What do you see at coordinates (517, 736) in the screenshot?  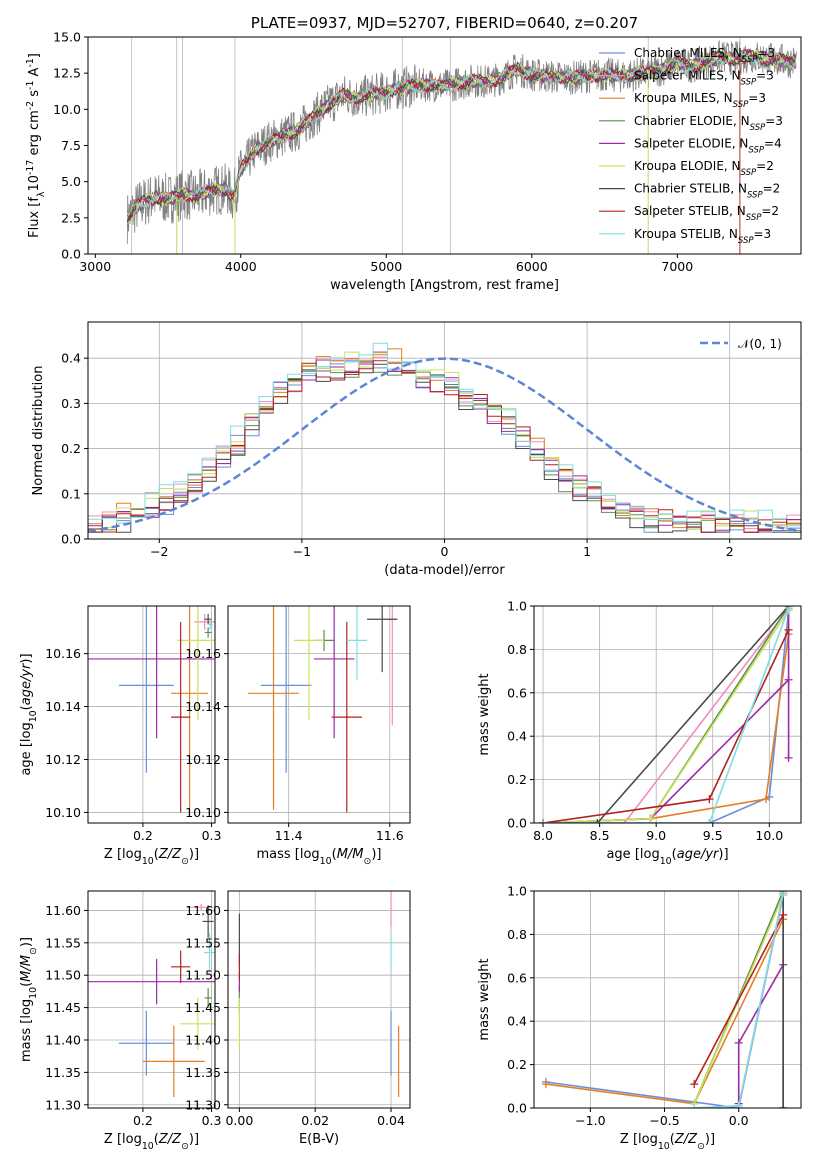 I see `y-tick-label: 0.4` at bounding box center [517, 736].